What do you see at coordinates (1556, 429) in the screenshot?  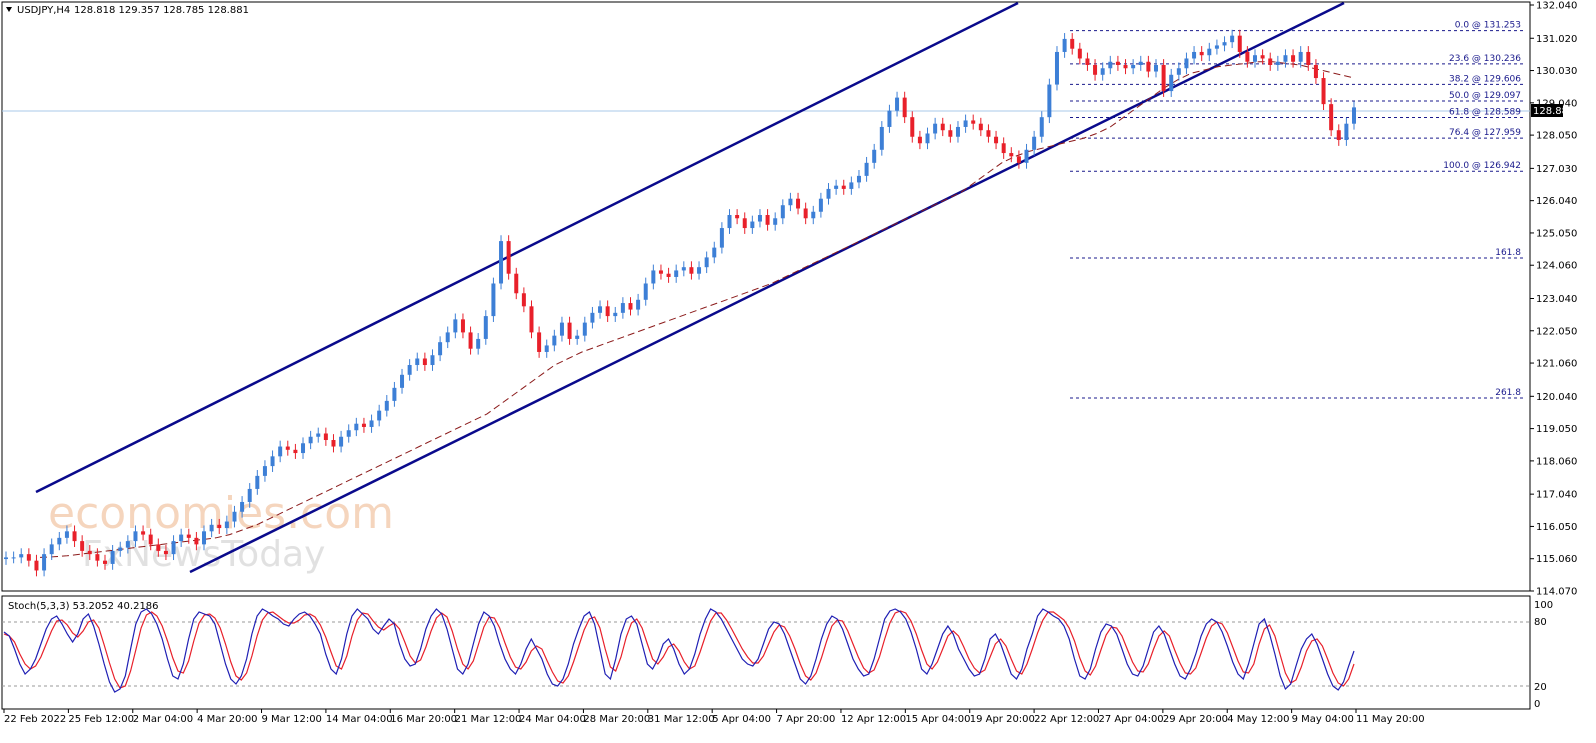 I see `price-tick-label: 119.050` at bounding box center [1556, 429].